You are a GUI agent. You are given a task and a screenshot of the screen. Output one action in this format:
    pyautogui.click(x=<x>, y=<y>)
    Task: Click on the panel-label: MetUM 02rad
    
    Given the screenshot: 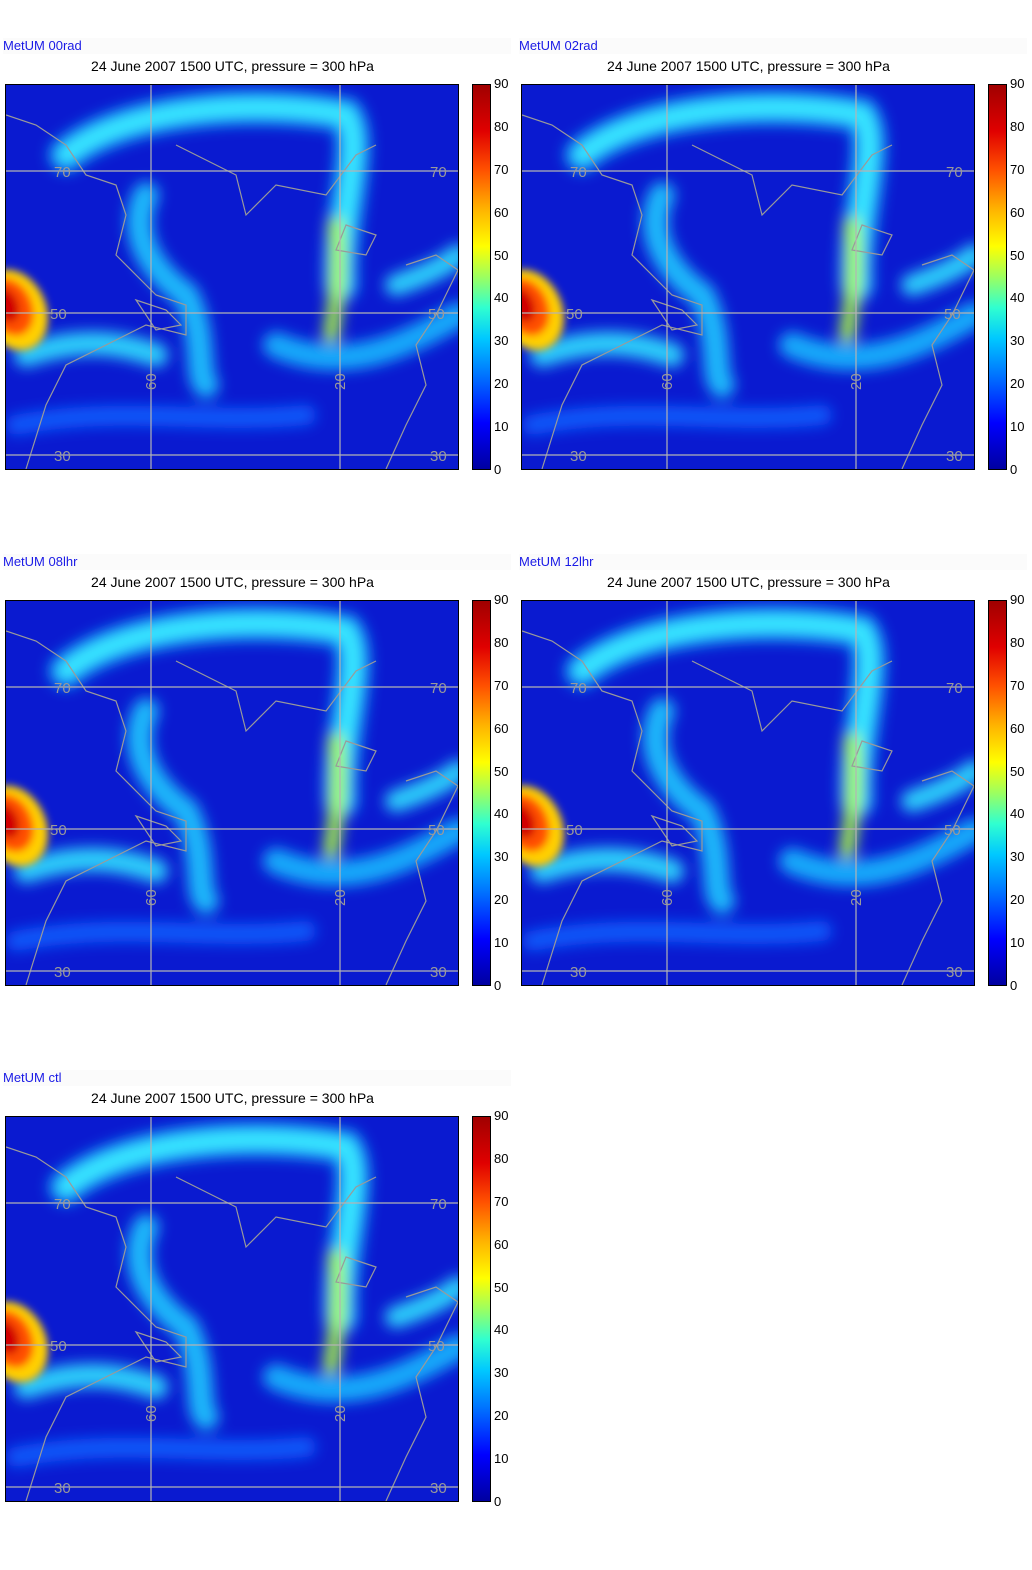 What is the action you would take?
    pyautogui.click(x=773, y=46)
    